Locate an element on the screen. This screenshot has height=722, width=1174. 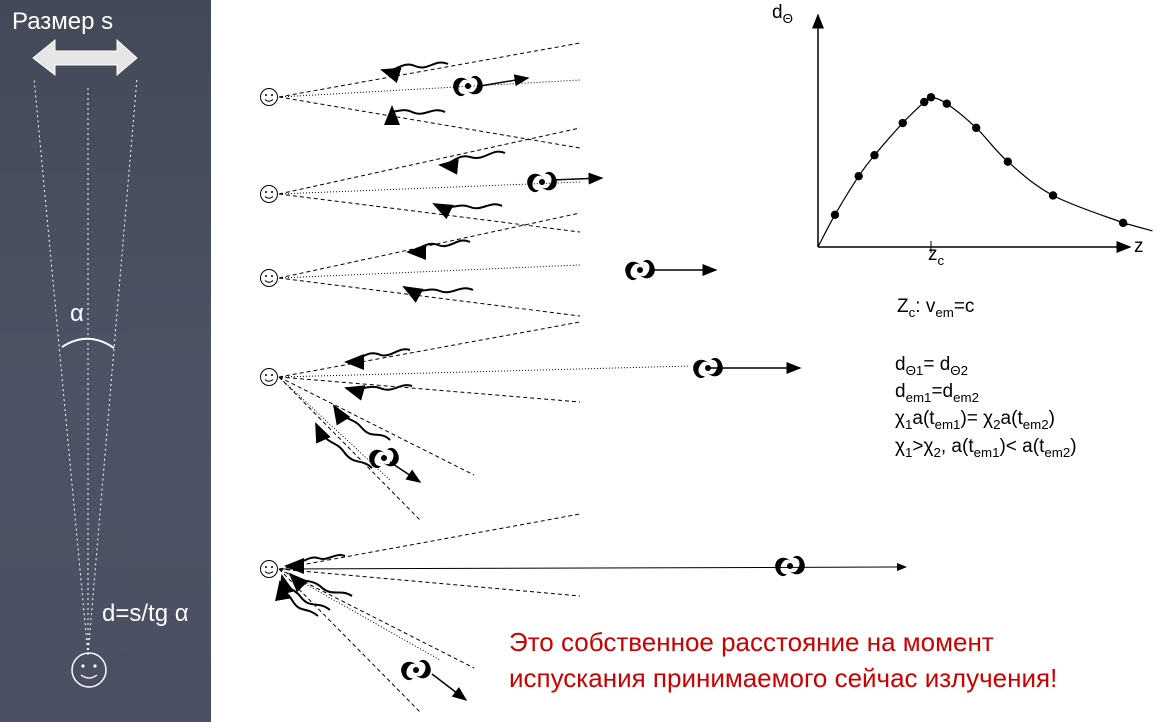
size-label: Размер s is located at coordinates (63, 21).